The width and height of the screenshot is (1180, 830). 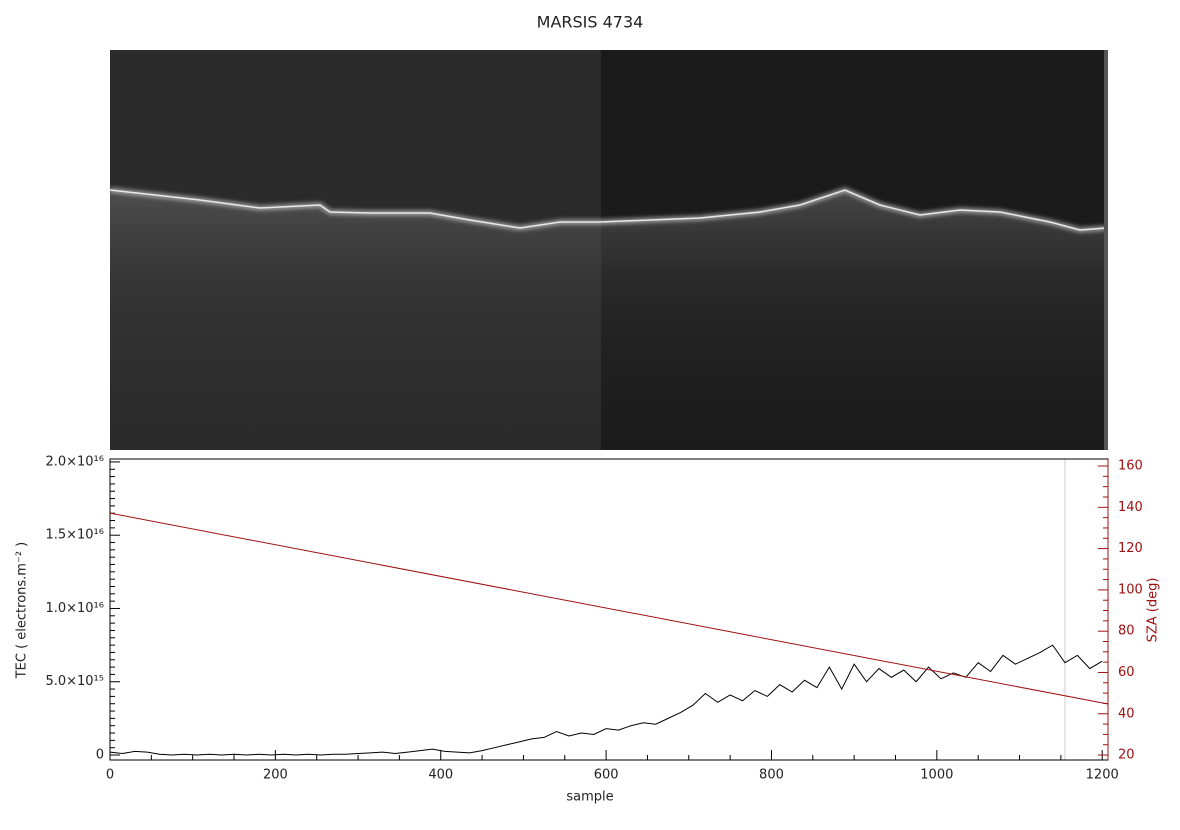 I want to click on y2-tick-label: 140, so click(x=1130, y=507).